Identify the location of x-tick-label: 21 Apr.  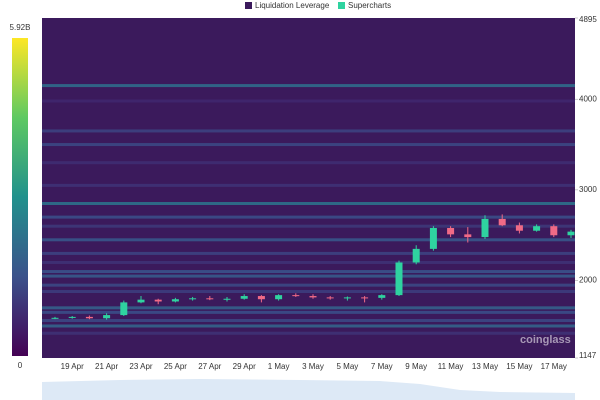
(106, 366).